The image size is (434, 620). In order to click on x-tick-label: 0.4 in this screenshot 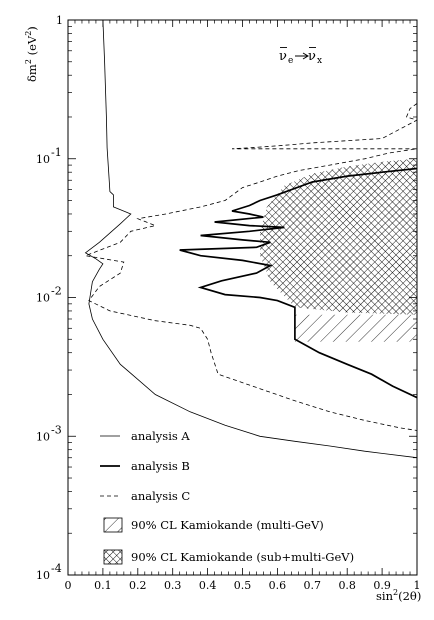, I will do `click(208, 585)`.